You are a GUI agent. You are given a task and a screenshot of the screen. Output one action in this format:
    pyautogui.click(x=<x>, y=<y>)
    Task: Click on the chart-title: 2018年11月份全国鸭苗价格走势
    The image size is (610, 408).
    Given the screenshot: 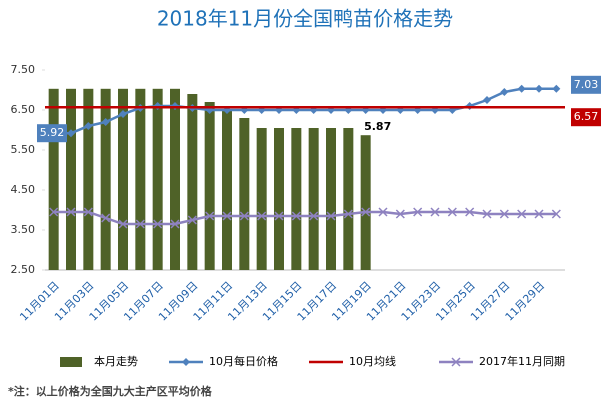 What is the action you would take?
    pyautogui.click(x=305, y=19)
    